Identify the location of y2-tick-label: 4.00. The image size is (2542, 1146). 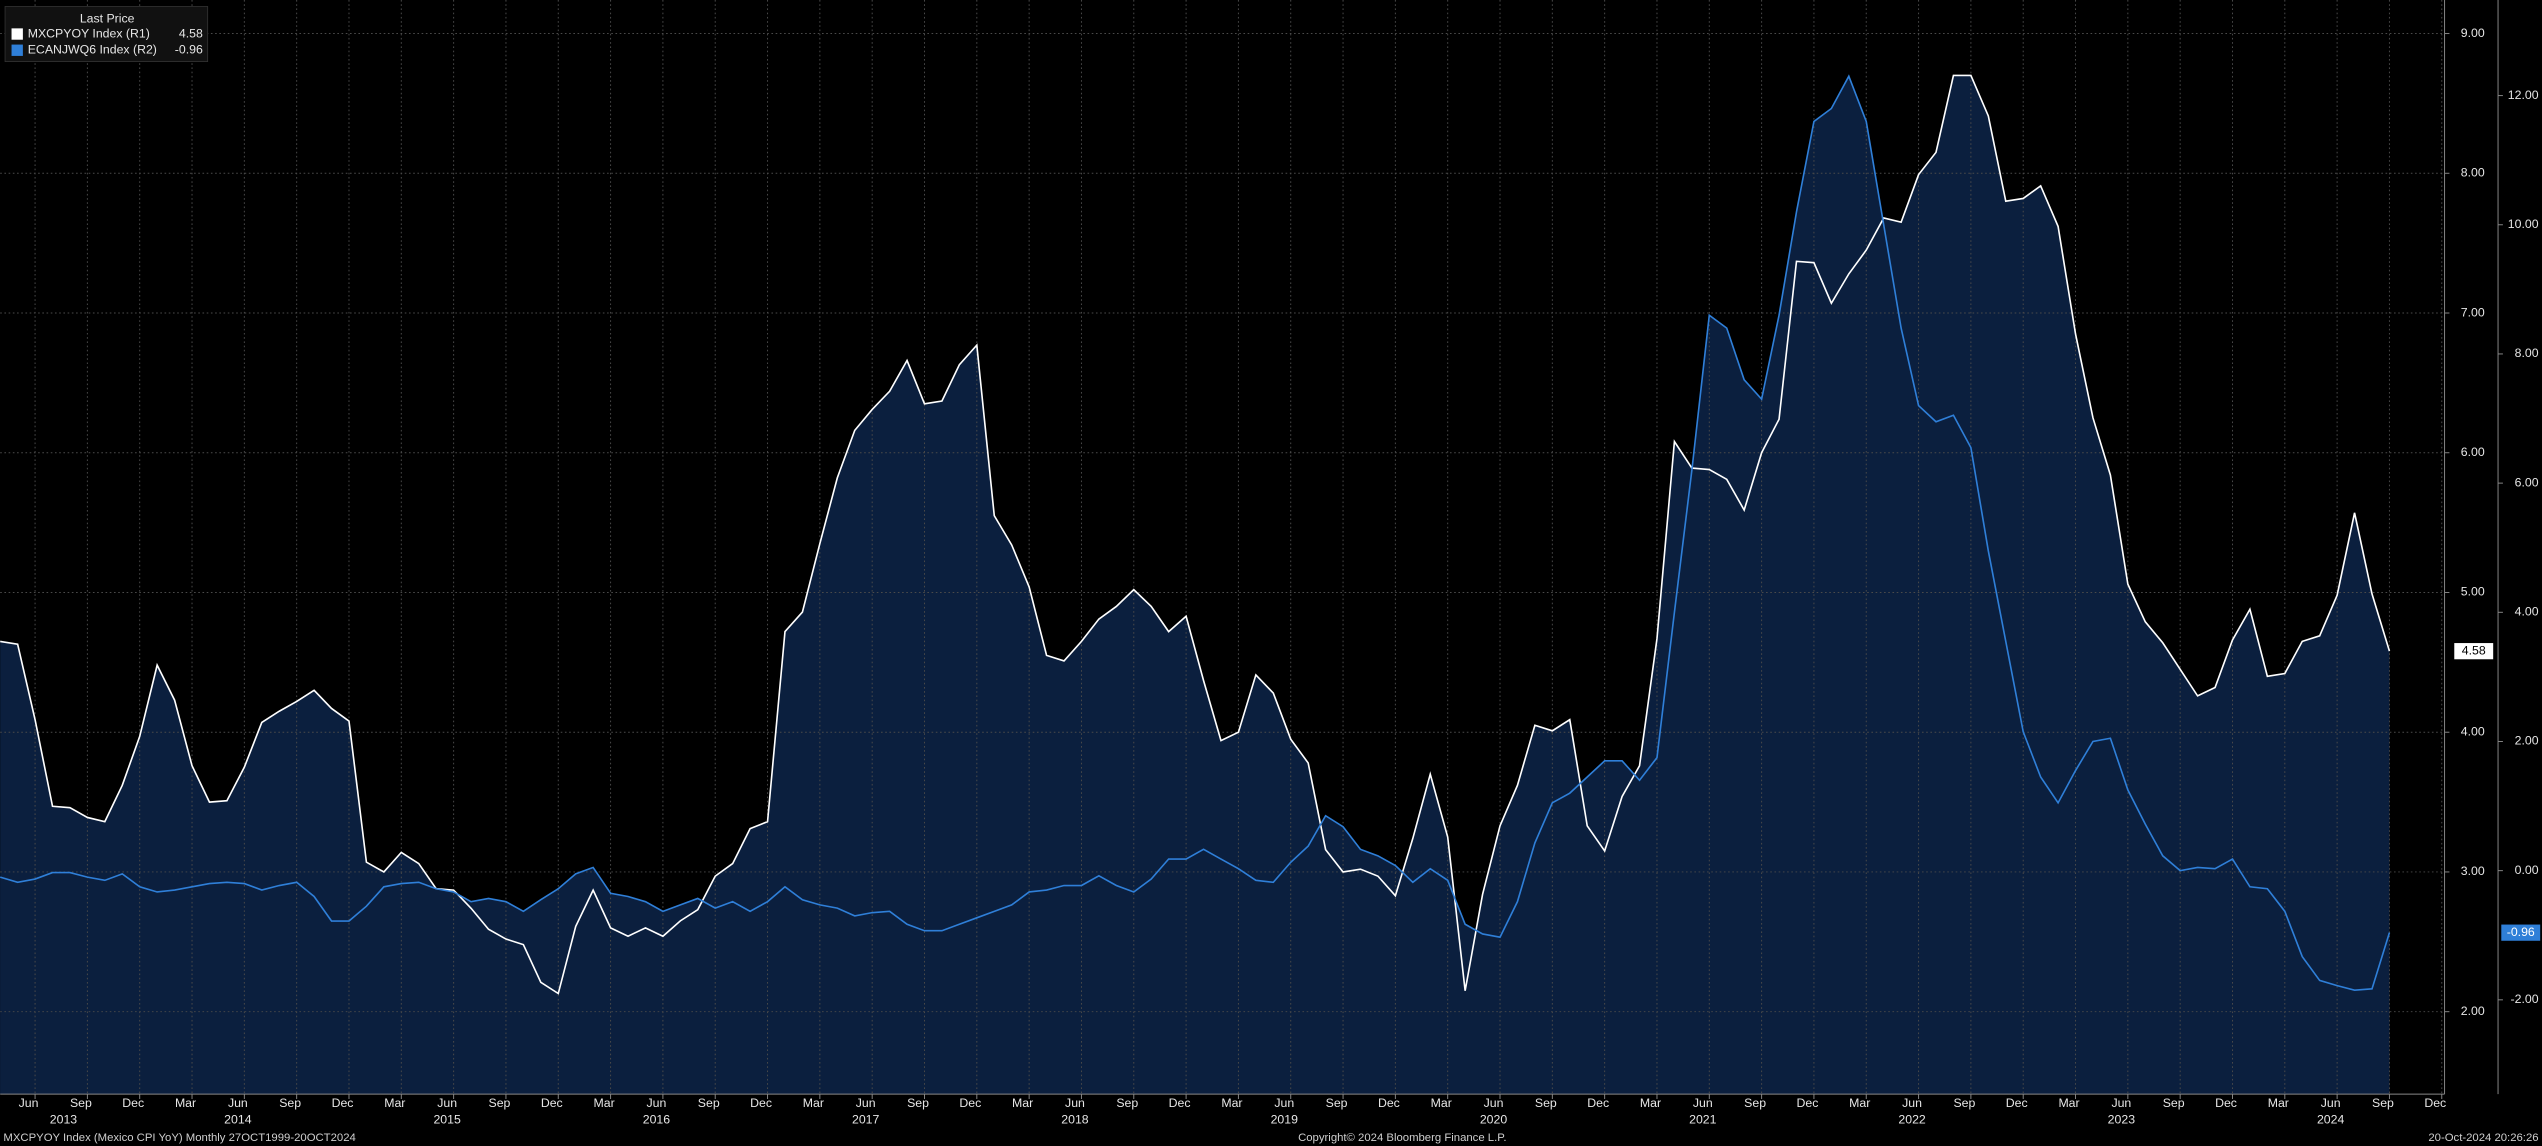
(2527, 612).